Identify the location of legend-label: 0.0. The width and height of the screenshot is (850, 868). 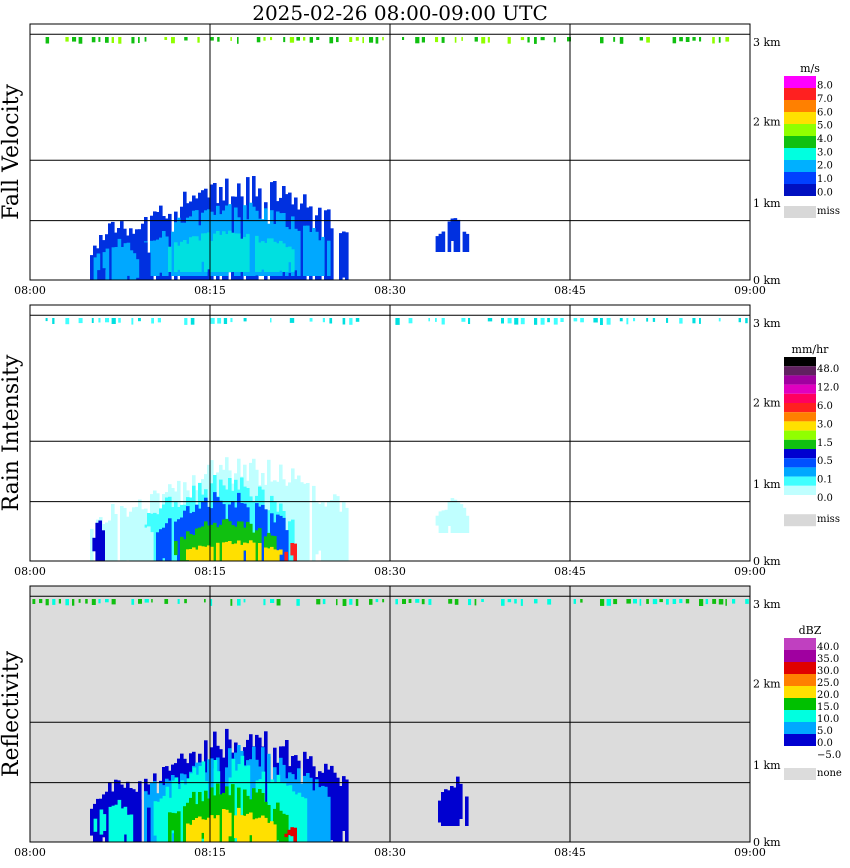
(825, 498).